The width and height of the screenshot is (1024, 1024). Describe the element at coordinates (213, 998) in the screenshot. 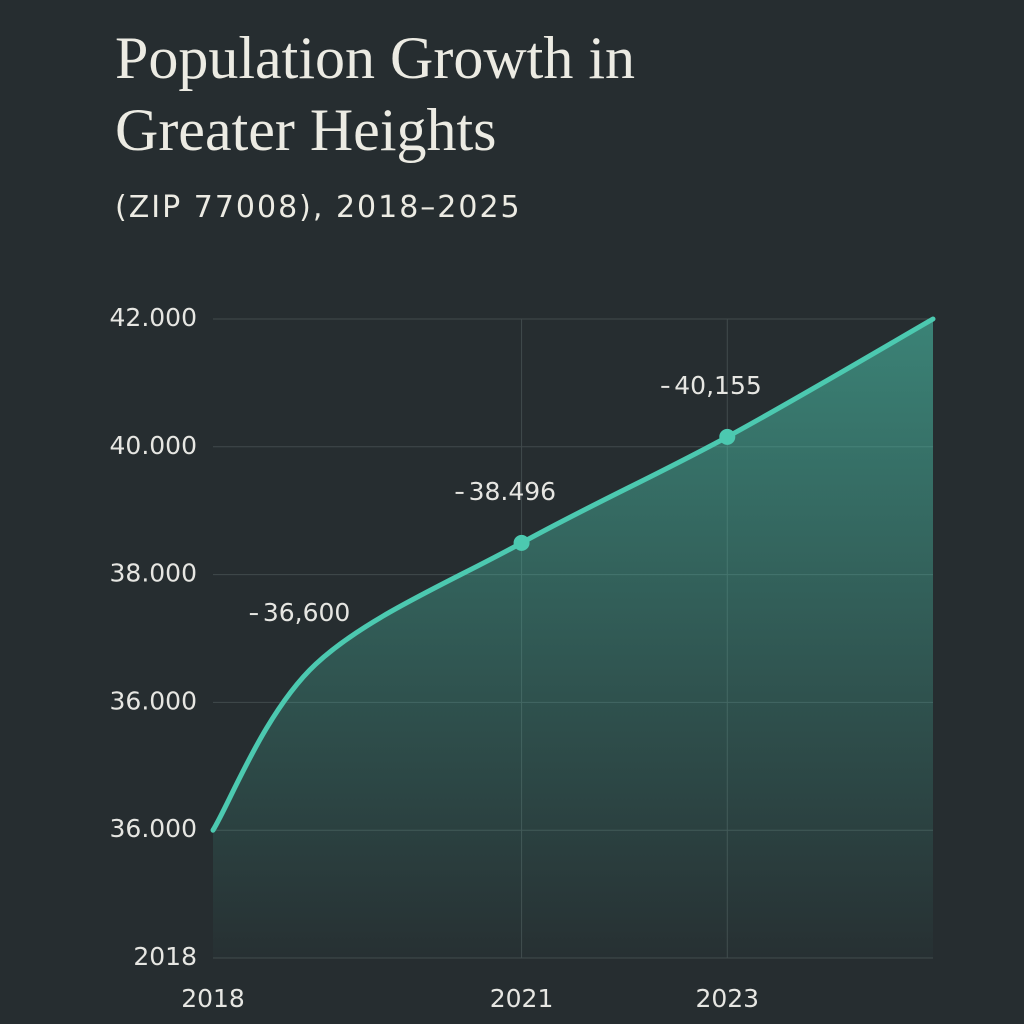

I see `x-tick-label: 2018` at that location.